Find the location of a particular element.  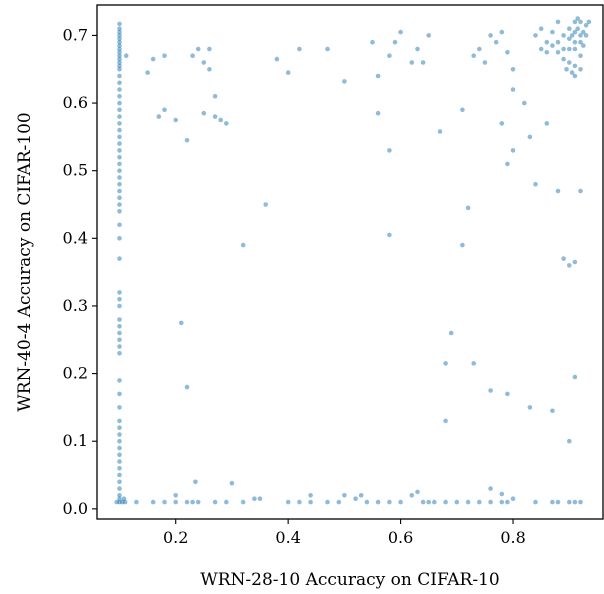

y-tick-label: 0.3 is located at coordinates (75, 305).